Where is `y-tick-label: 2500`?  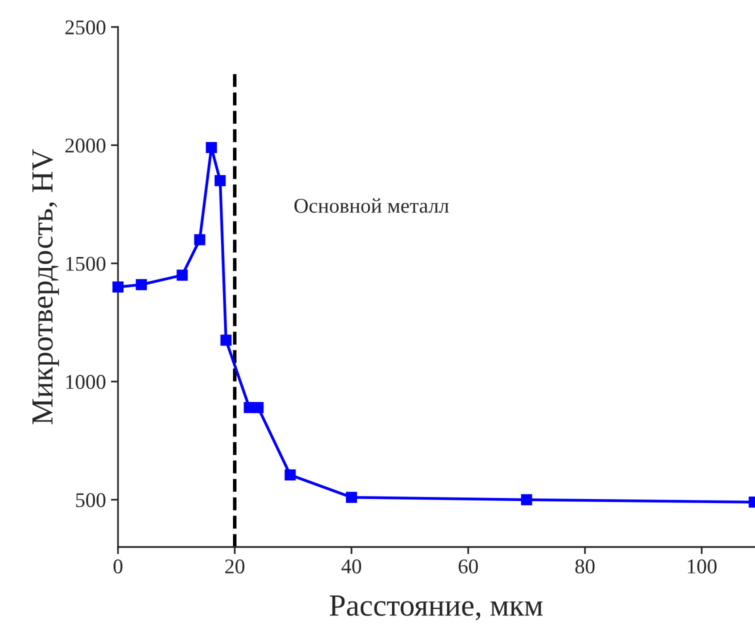
y-tick-label: 2500 is located at coordinates (85, 27).